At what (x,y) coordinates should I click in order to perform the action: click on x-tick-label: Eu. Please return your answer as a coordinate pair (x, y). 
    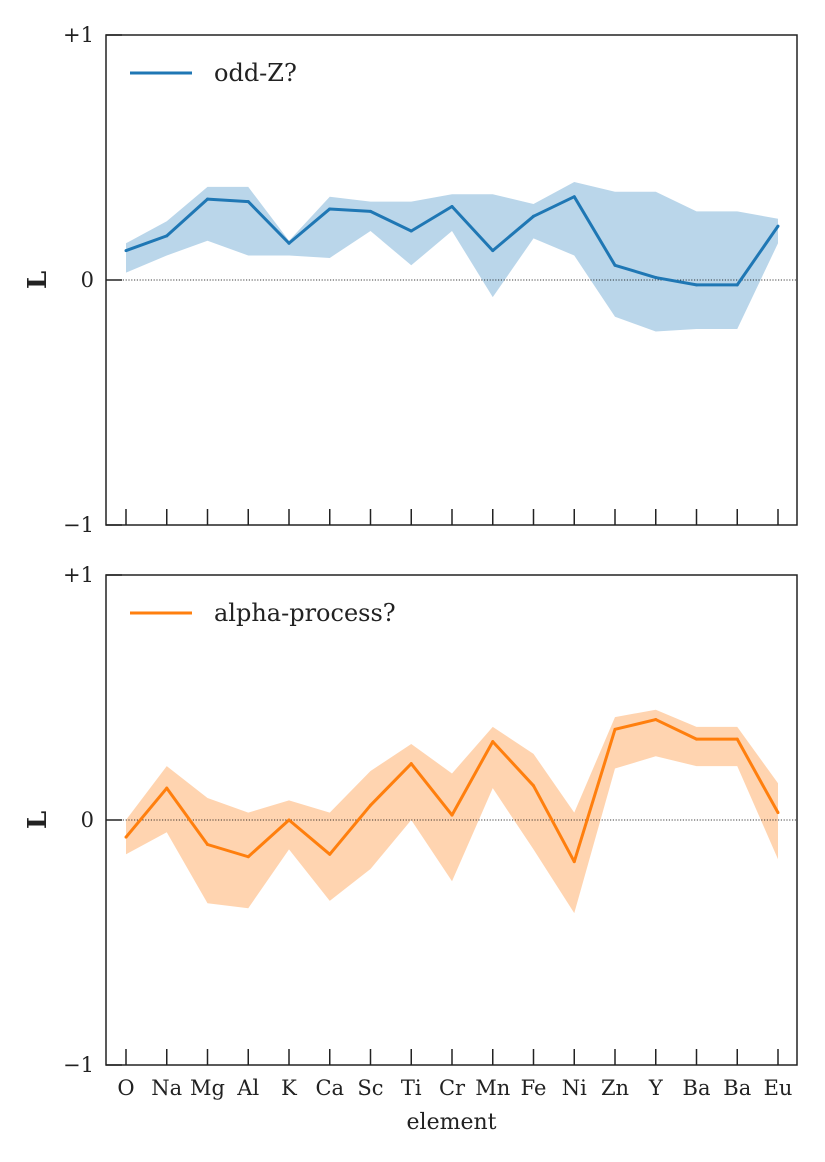
    Looking at the image, I should click on (778, 1088).